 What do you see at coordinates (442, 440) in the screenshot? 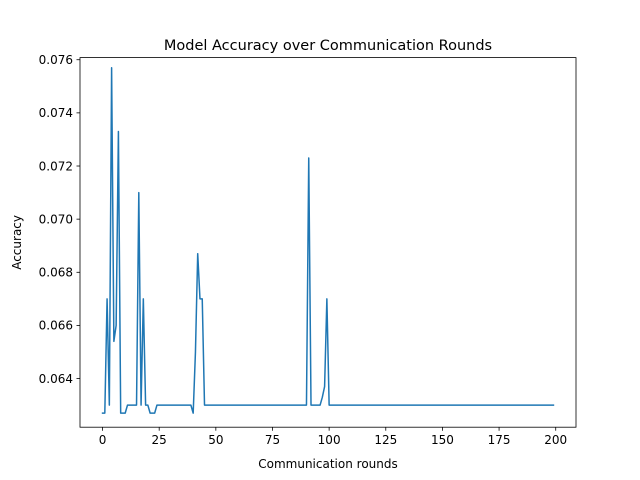
I see `x-tick-label: 150` at bounding box center [442, 440].